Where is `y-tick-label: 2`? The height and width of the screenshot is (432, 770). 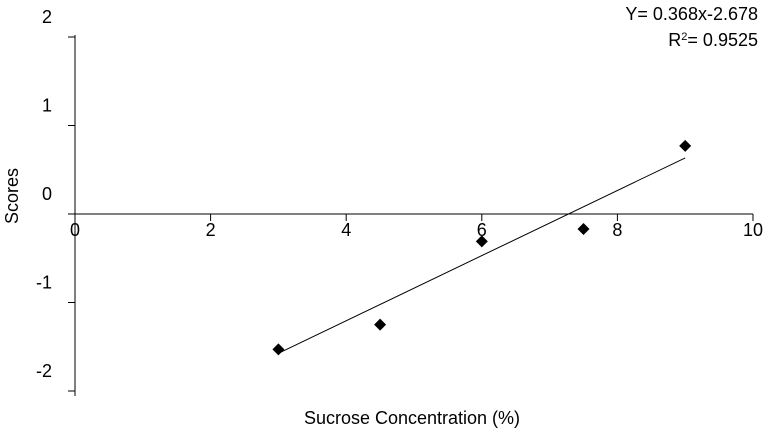 y-tick-label: 2 is located at coordinates (47, 17).